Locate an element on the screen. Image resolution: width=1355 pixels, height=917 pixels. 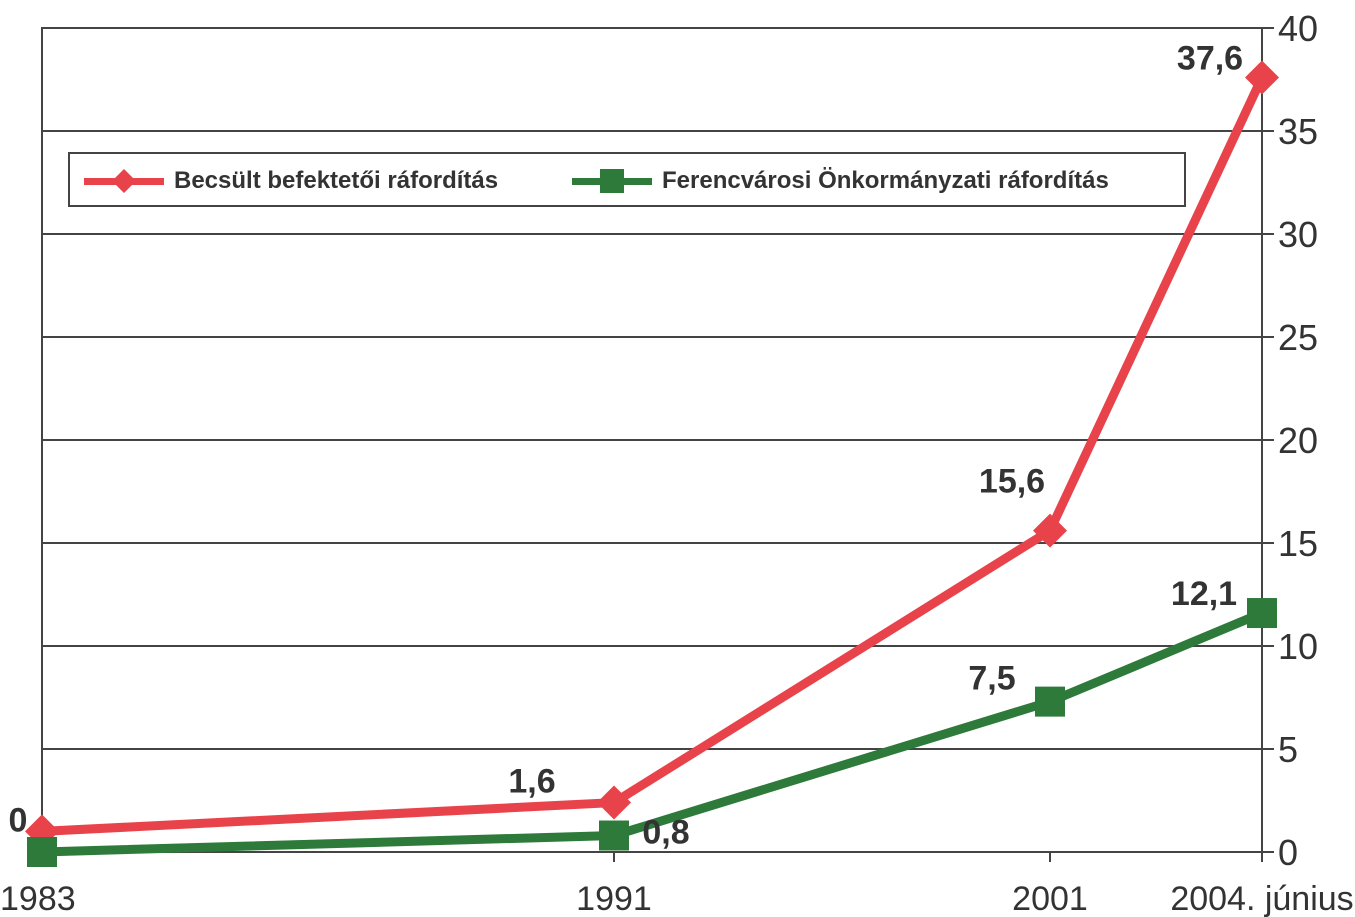
y-tick-label-30: 30 is located at coordinates (1298, 234).